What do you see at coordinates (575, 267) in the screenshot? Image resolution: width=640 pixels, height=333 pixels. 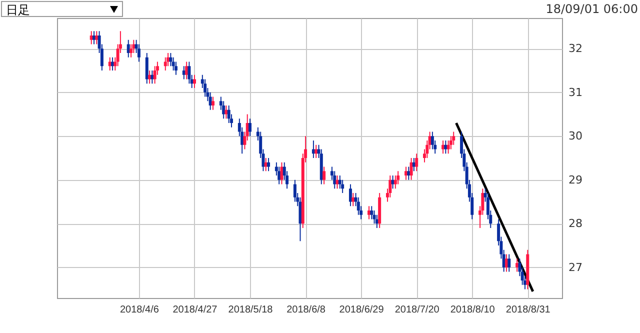 I see `y-tick-label: 27` at bounding box center [575, 267].